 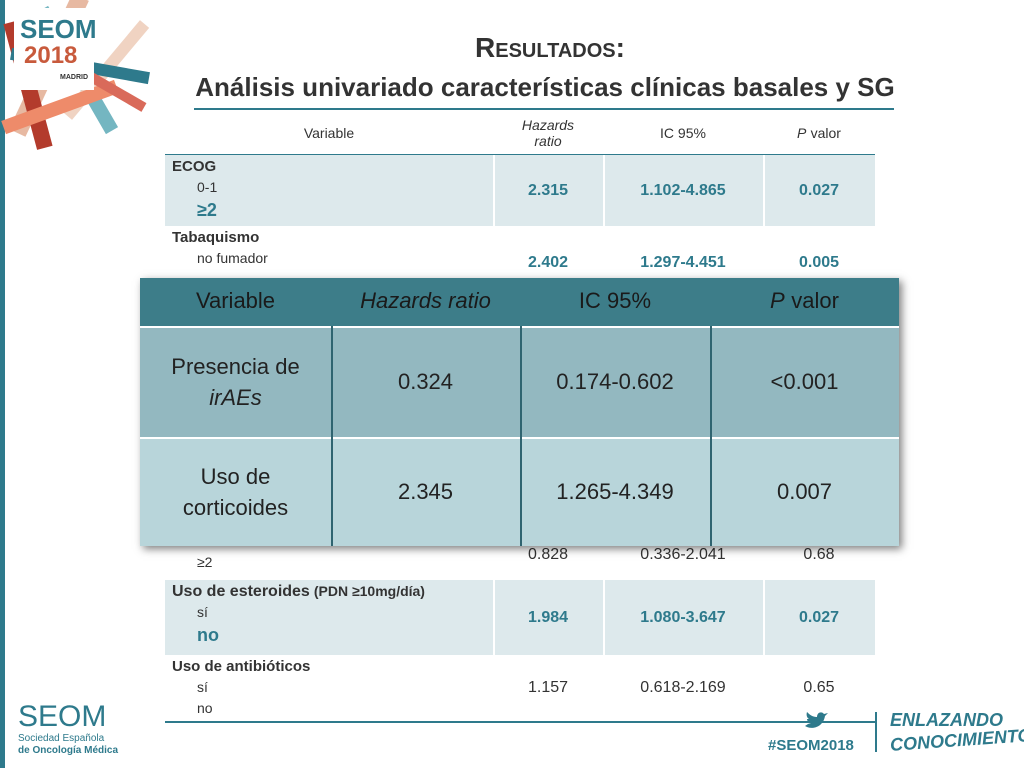 What do you see at coordinates (61, 738) in the screenshot?
I see `footer-org-line1: Sociedad Española` at bounding box center [61, 738].